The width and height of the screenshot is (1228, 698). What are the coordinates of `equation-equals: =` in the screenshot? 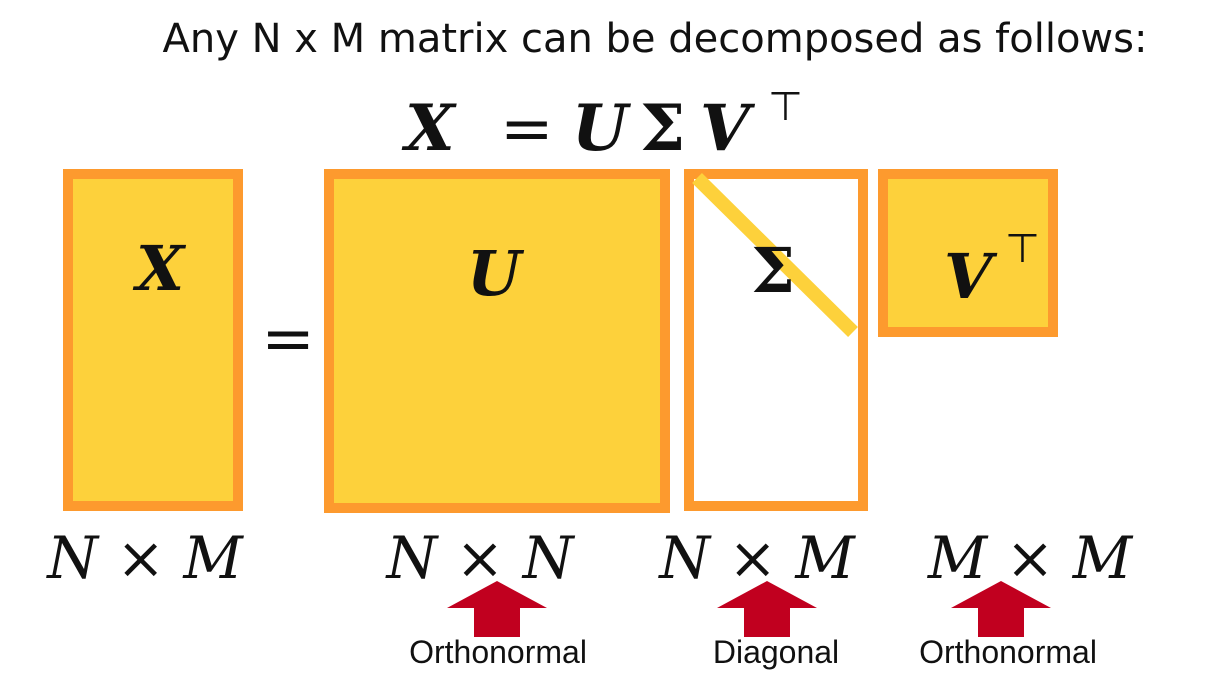 It's located at (527, 129).